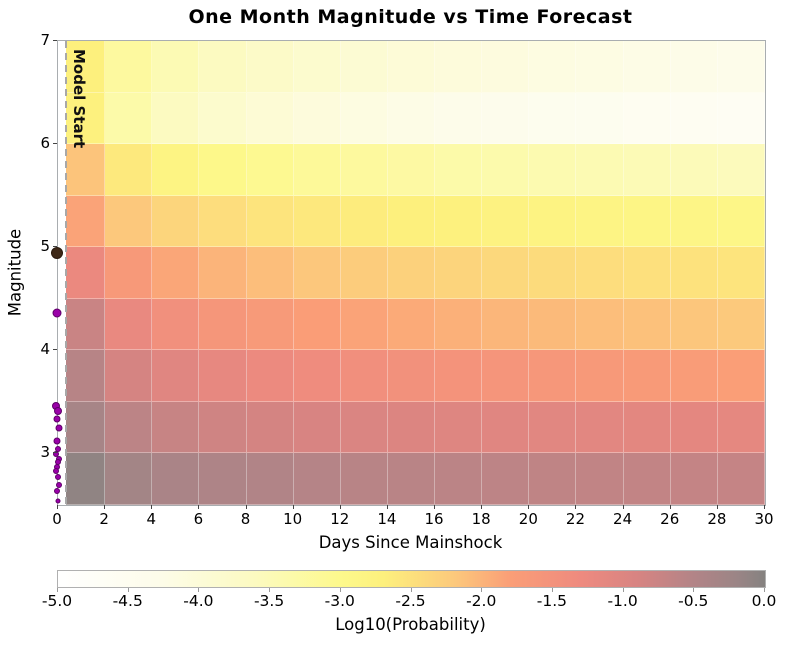 Image resolution: width=800 pixels, height=650 pixels. What do you see at coordinates (670, 519) in the screenshot?
I see `x-tick-label: 26` at bounding box center [670, 519].